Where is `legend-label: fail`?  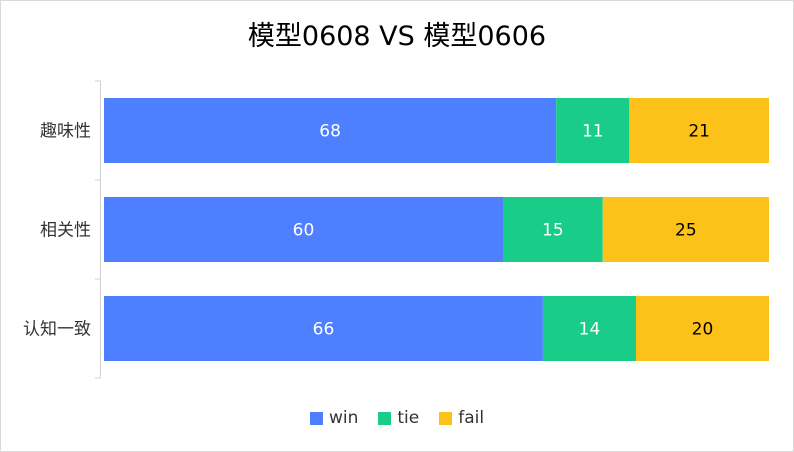 legend-label: fail is located at coordinates (471, 418).